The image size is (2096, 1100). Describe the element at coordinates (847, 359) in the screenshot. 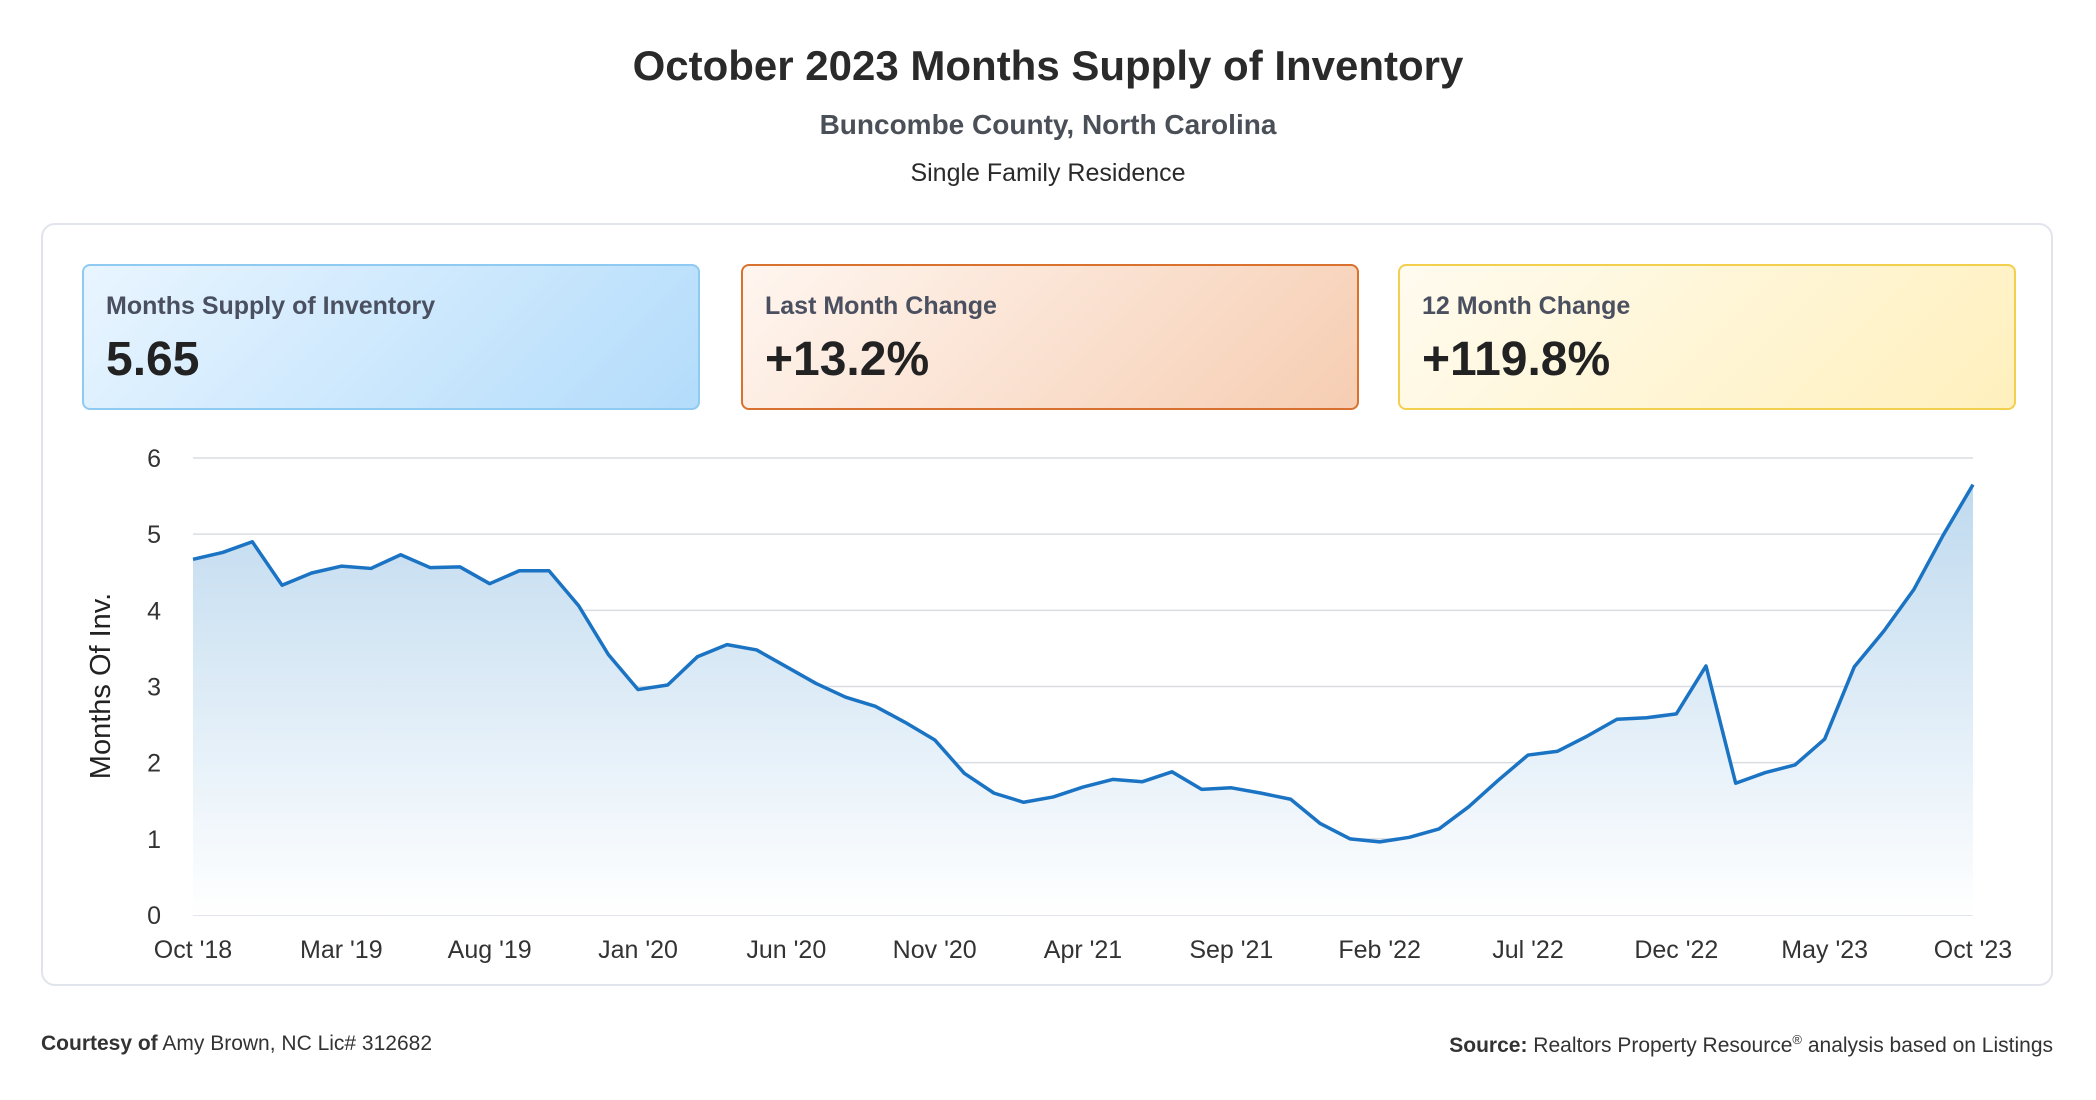

I see `last-month-change-value: +13.2%` at that location.